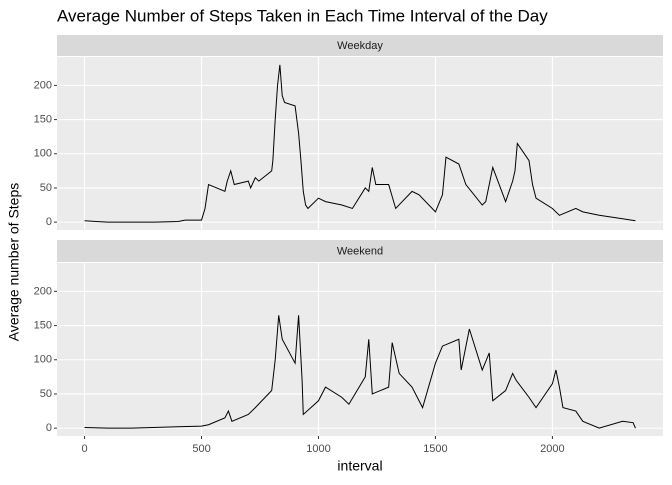  I want to click on x-tick-label: 2000, so click(552, 449).